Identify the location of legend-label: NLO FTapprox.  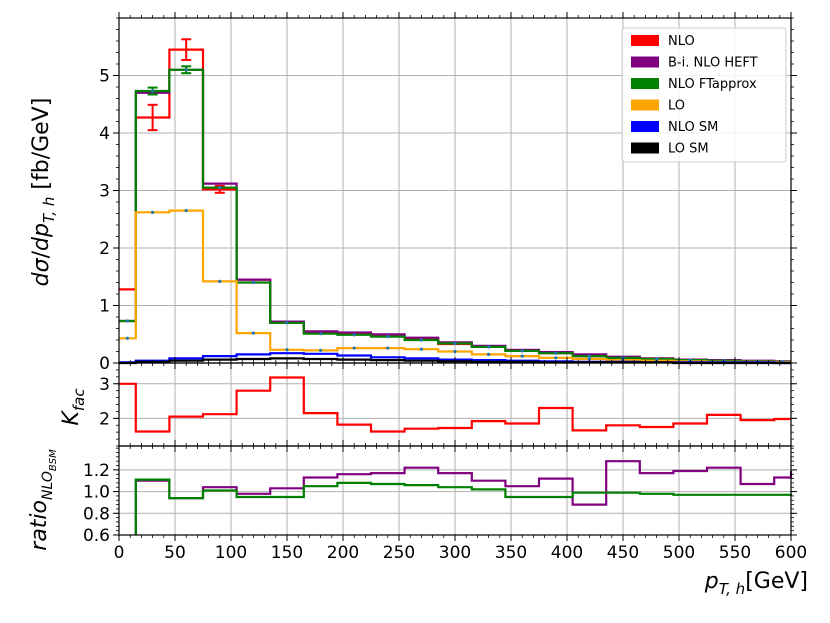
(712, 84).